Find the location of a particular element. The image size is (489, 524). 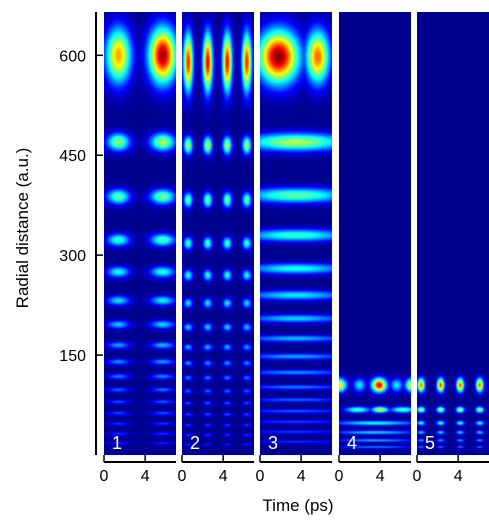

y-axis: 150 300 450 600 is located at coordinates (81, 233).